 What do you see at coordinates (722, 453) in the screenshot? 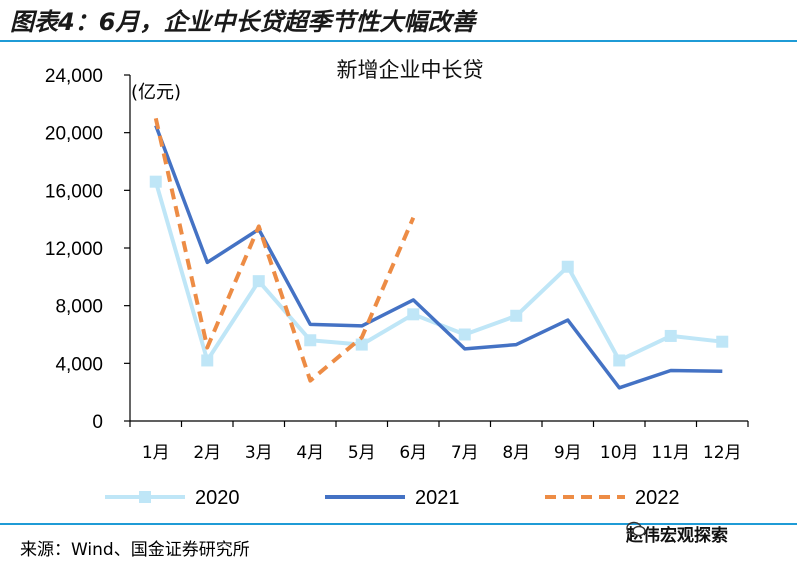
I see `x-tick-label: 12月` at bounding box center [722, 453].